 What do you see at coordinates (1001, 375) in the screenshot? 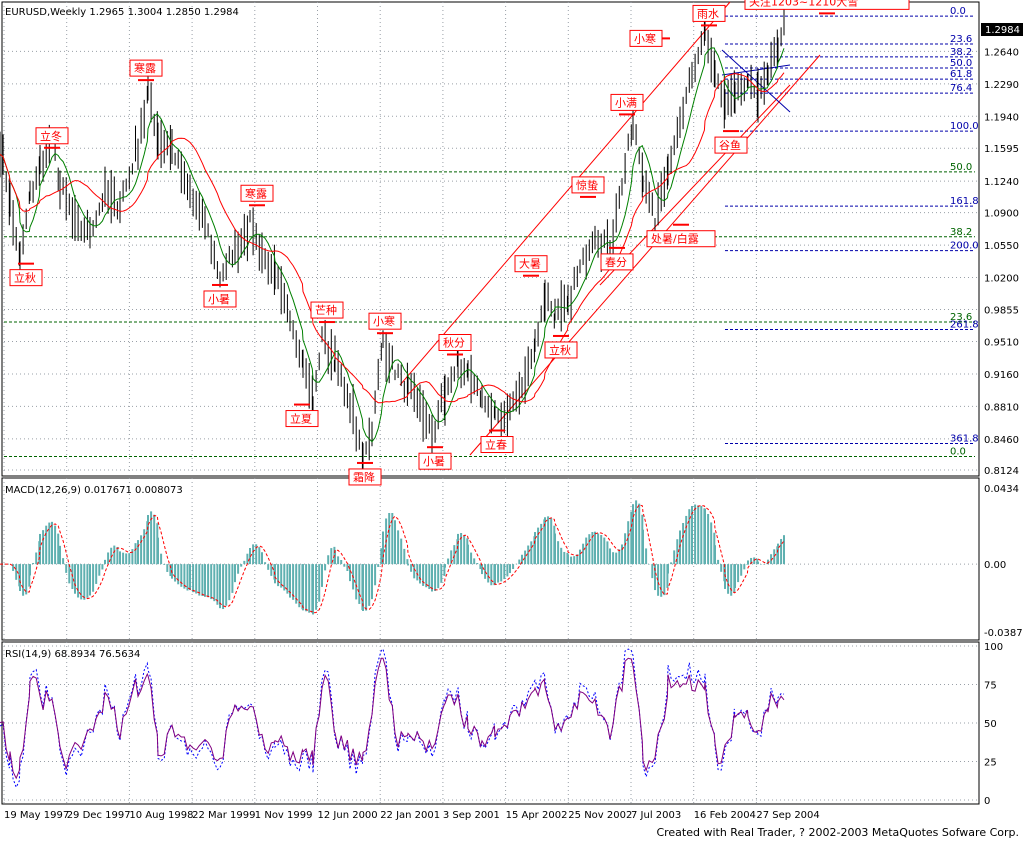
I see `price-tick-label: 0.9160` at bounding box center [1001, 375].